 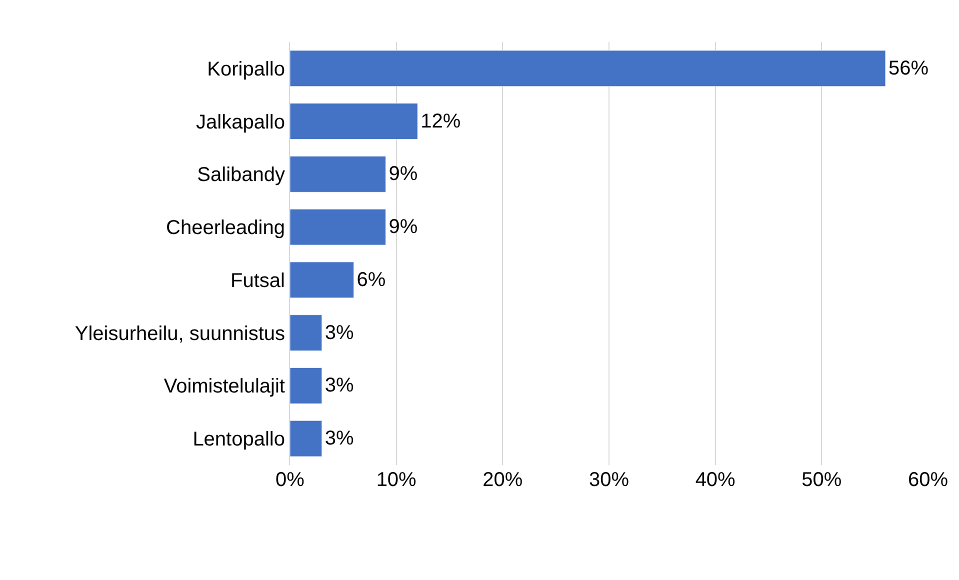 What do you see at coordinates (240, 122) in the screenshot?
I see `y-tick-label: Jalkapallo` at bounding box center [240, 122].